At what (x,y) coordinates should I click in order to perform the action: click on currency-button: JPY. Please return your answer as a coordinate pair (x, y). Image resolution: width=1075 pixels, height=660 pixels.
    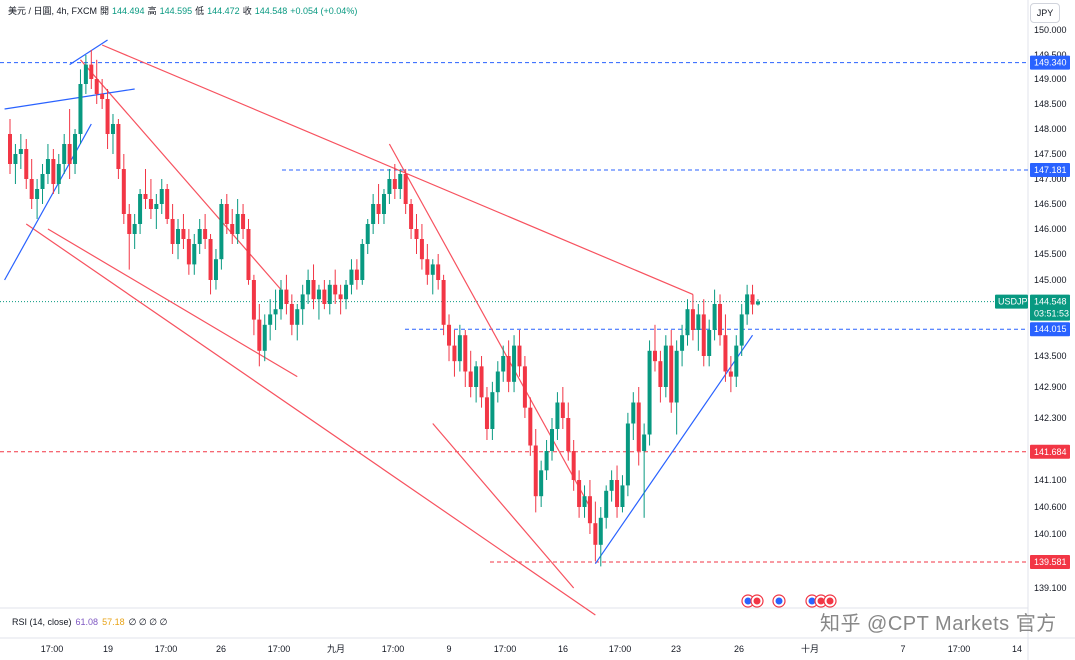
    Looking at the image, I should click on (1045, 13).